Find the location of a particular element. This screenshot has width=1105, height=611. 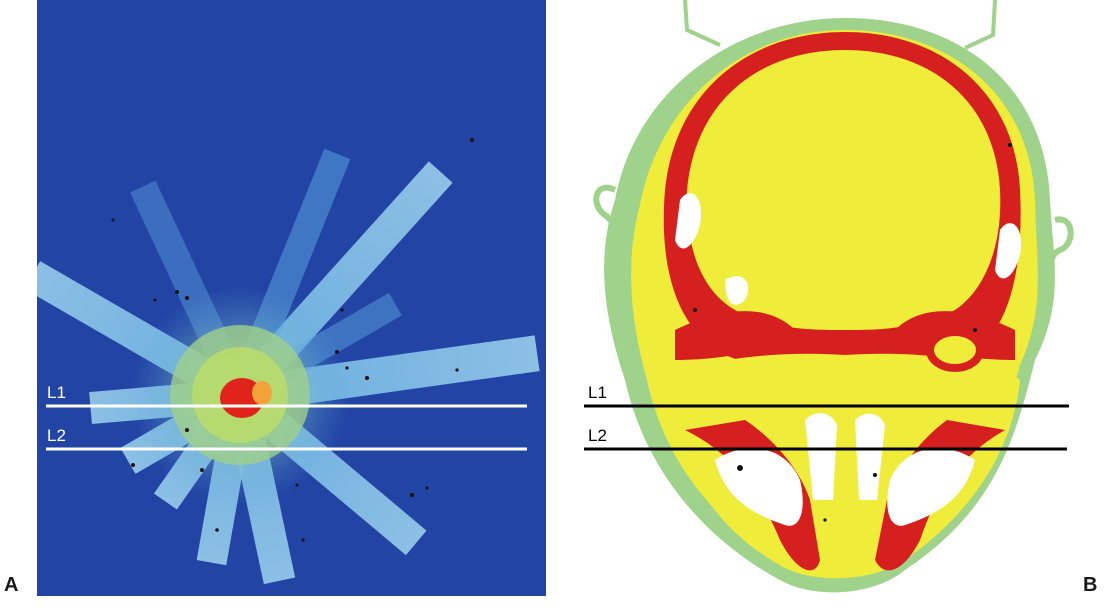

panel-a-letter: A is located at coordinates (11, 585).